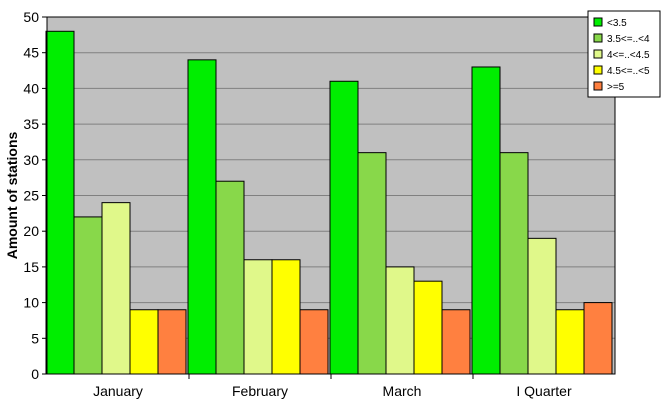  I want to click on y-tick-label: 5, so click(35, 338).